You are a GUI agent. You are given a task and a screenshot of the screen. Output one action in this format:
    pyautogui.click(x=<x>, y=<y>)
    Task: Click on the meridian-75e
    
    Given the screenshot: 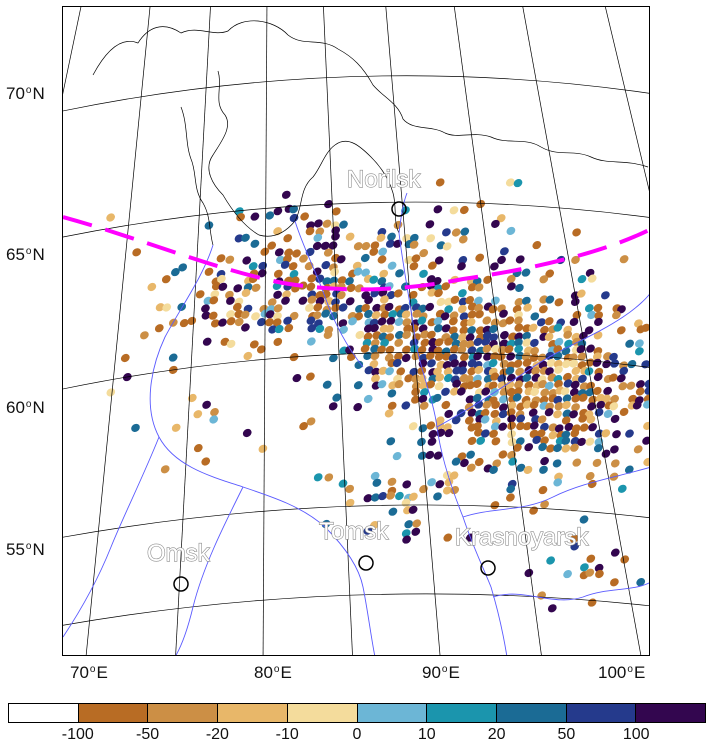 What is the action you would take?
    pyautogui.click(x=193, y=331)
    